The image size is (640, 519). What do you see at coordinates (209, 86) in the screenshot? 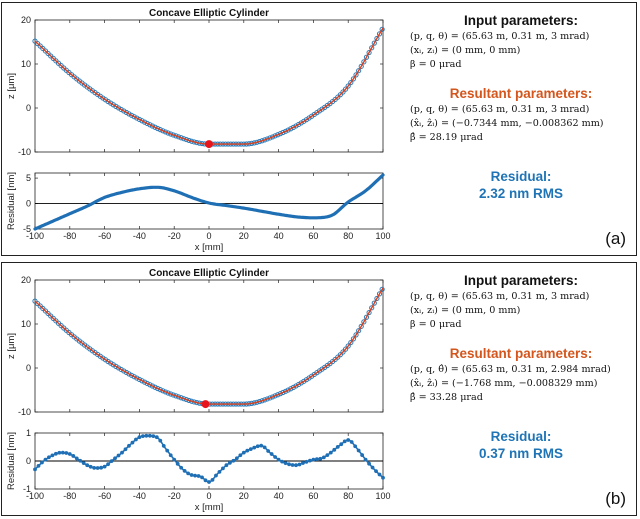
I see `plot-frame` at bounding box center [209, 86].